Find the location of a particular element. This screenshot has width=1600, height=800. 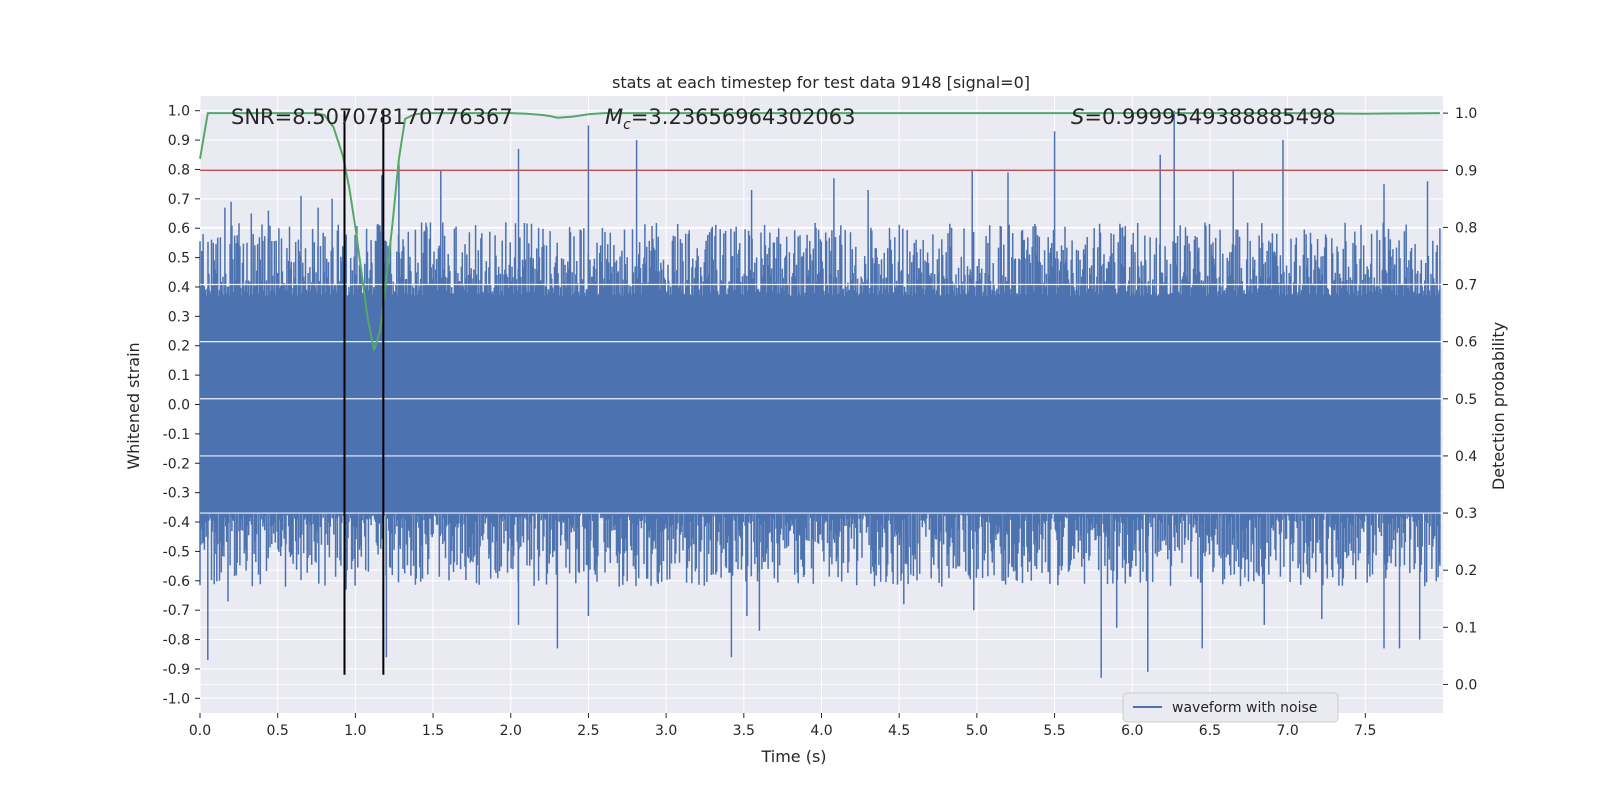

y2-tick-label: 0.2 is located at coordinates (1466, 571).